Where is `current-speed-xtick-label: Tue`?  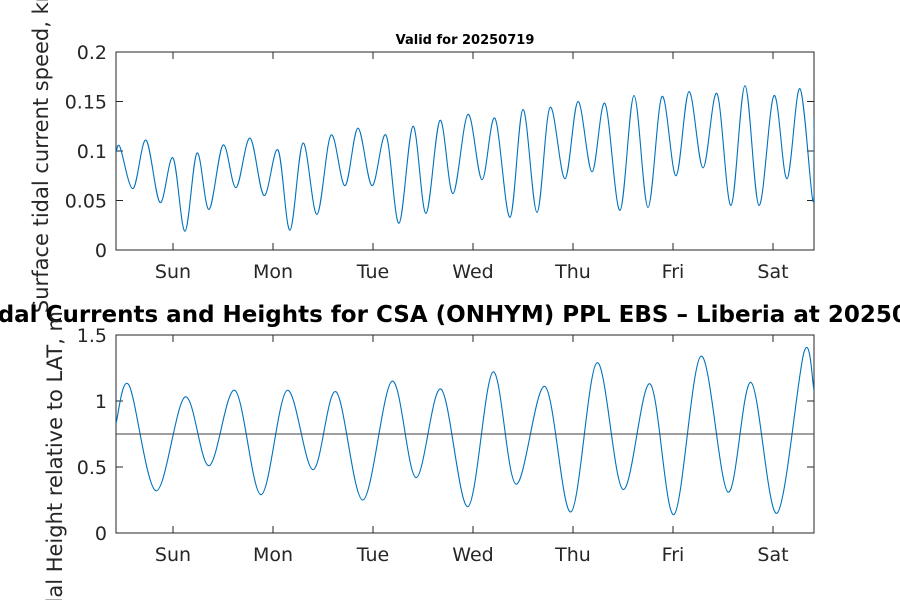
current-speed-xtick-label: Tue is located at coordinates (372, 272).